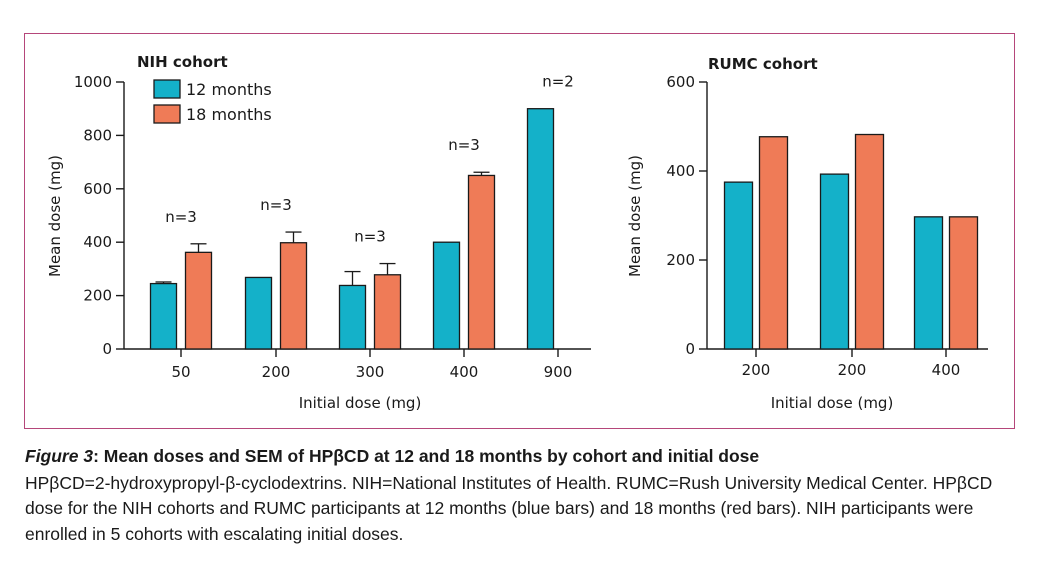  What do you see at coordinates (558, 82) in the screenshot?
I see `n-annotation: n=2` at bounding box center [558, 82].